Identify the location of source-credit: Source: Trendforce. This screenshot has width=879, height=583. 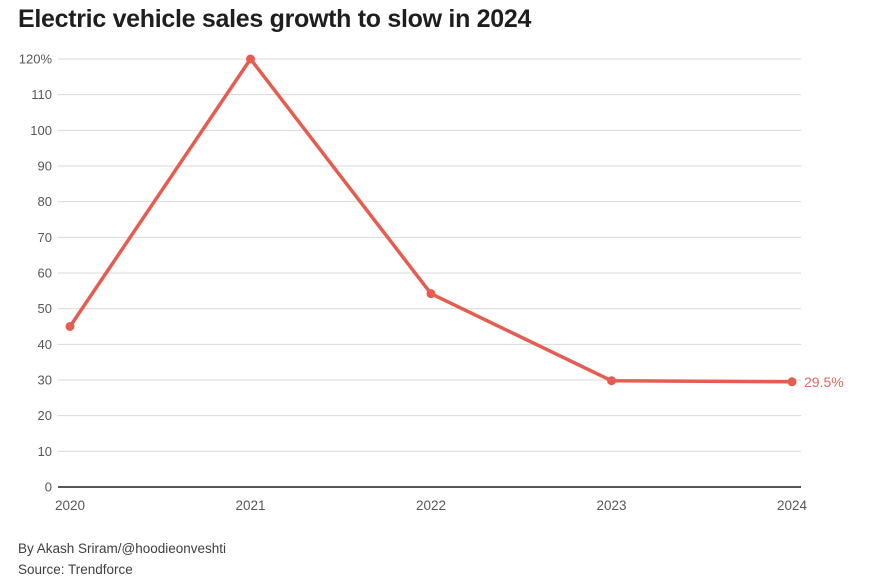
(75, 569).